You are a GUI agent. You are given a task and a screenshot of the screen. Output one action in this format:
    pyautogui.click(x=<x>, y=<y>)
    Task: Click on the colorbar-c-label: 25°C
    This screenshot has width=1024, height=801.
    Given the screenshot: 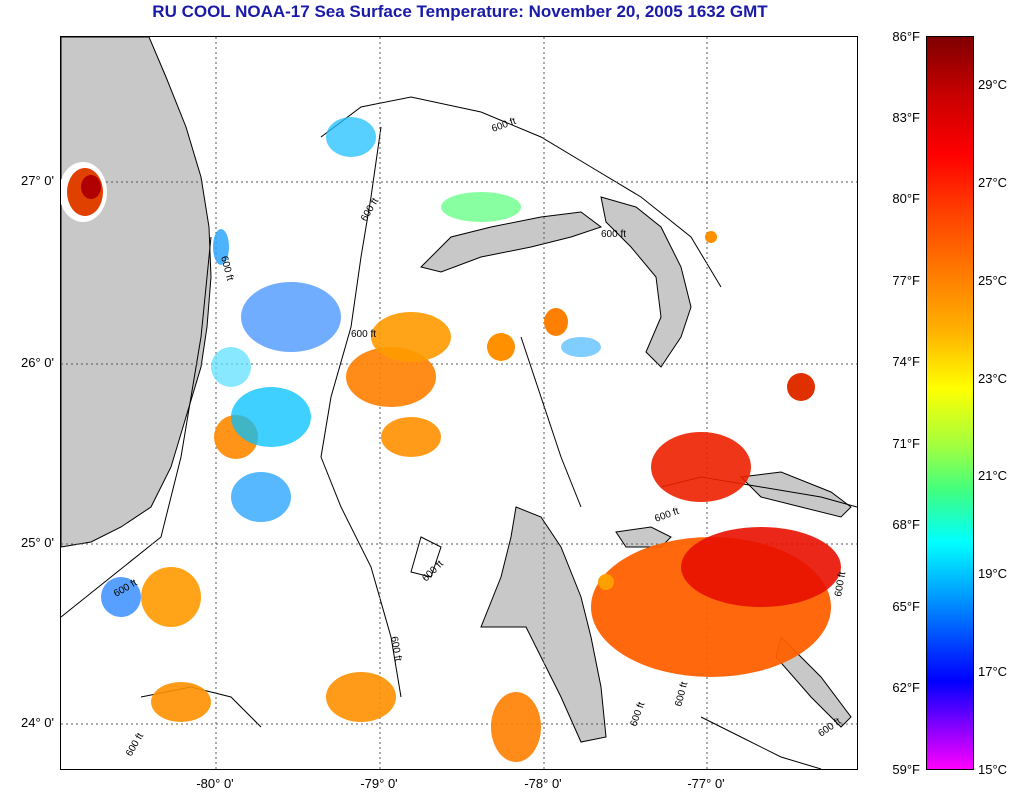 What is the action you would take?
    pyautogui.click(x=993, y=280)
    